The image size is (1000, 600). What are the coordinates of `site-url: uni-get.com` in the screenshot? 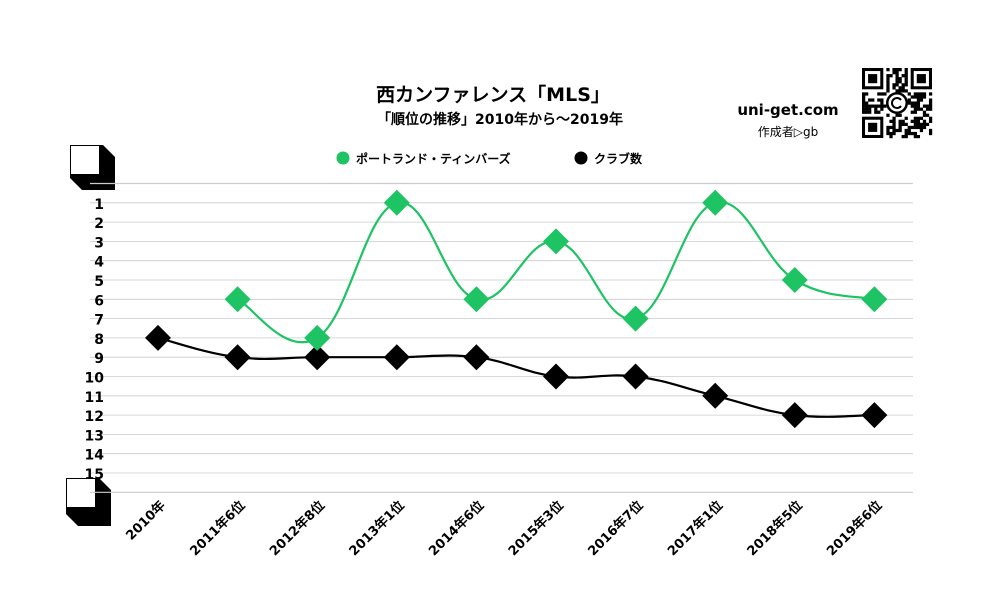 It's located at (787, 110).